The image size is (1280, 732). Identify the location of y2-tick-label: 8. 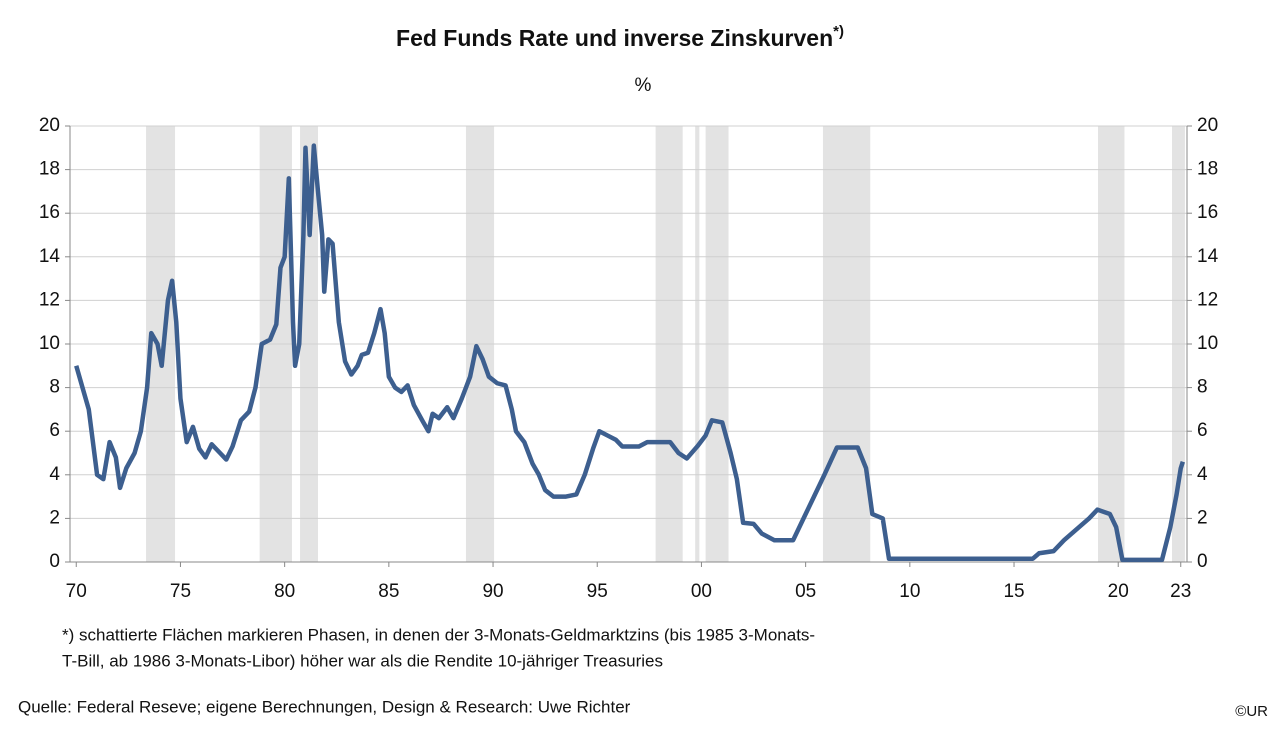
(1202, 387).